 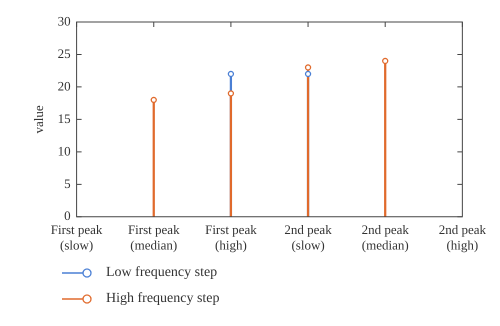 What do you see at coordinates (308, 237) in the screenshot?
I see `x-tick-label: 2nd peak (slow)` at bounding box center [308, 237].